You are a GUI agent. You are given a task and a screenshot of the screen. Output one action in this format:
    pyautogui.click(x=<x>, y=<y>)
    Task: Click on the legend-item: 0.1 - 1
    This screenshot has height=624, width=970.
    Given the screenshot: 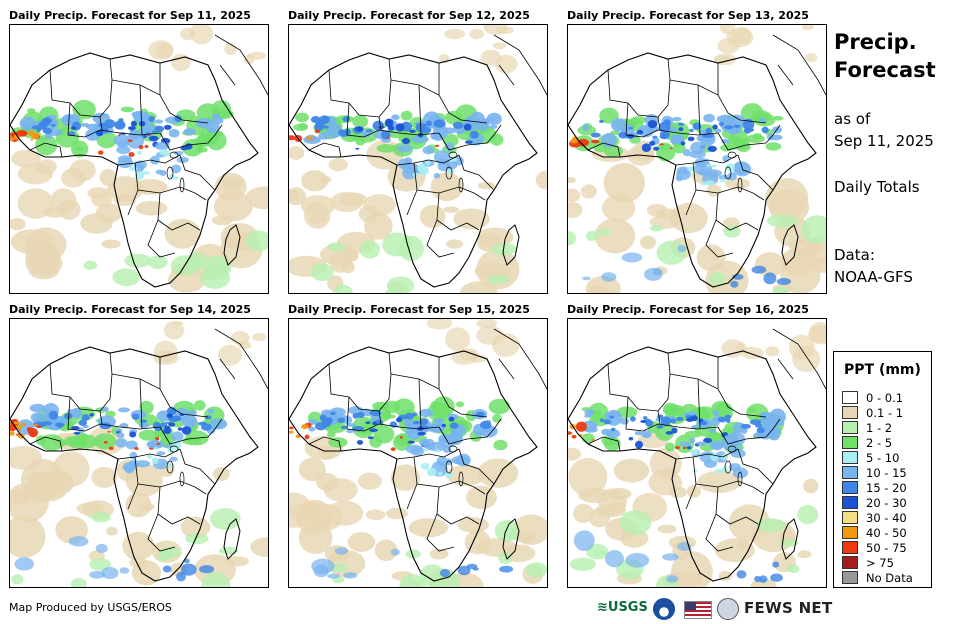 What is the action you would take?
    pyautogui.click(x=872, y=413)
    